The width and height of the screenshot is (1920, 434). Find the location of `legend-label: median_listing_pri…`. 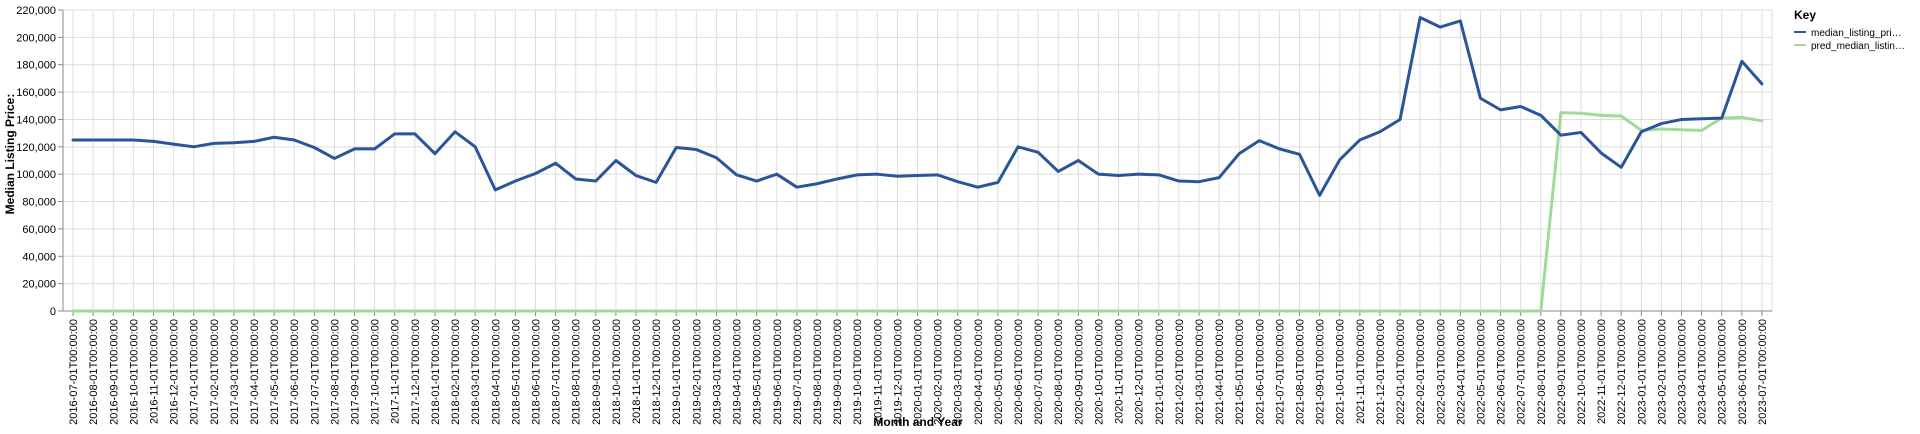

legend-label: median_listing_pri… is located at coordinates (1856, 33).